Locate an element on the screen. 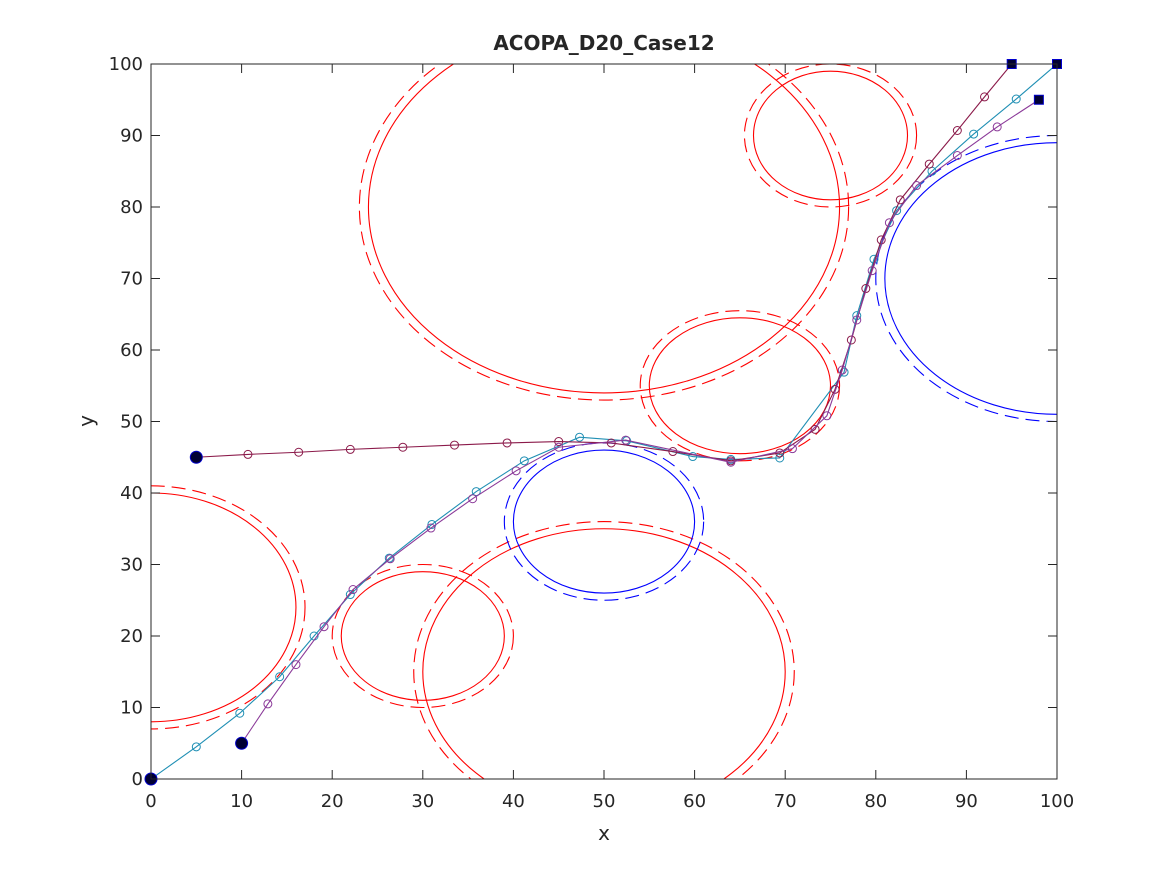 This screenshot has height=880, width=1167. y-tick-label: 40 is located at coordinates (131, 493).